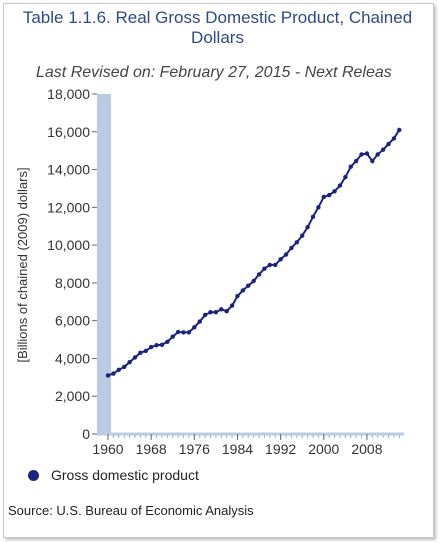 The width and height of the screenshot is (439, 542). What do you see at coordinates (72, 396) in the screenshot?
I see `y-tick-label: 2,000` at bounding box center [72, 396].